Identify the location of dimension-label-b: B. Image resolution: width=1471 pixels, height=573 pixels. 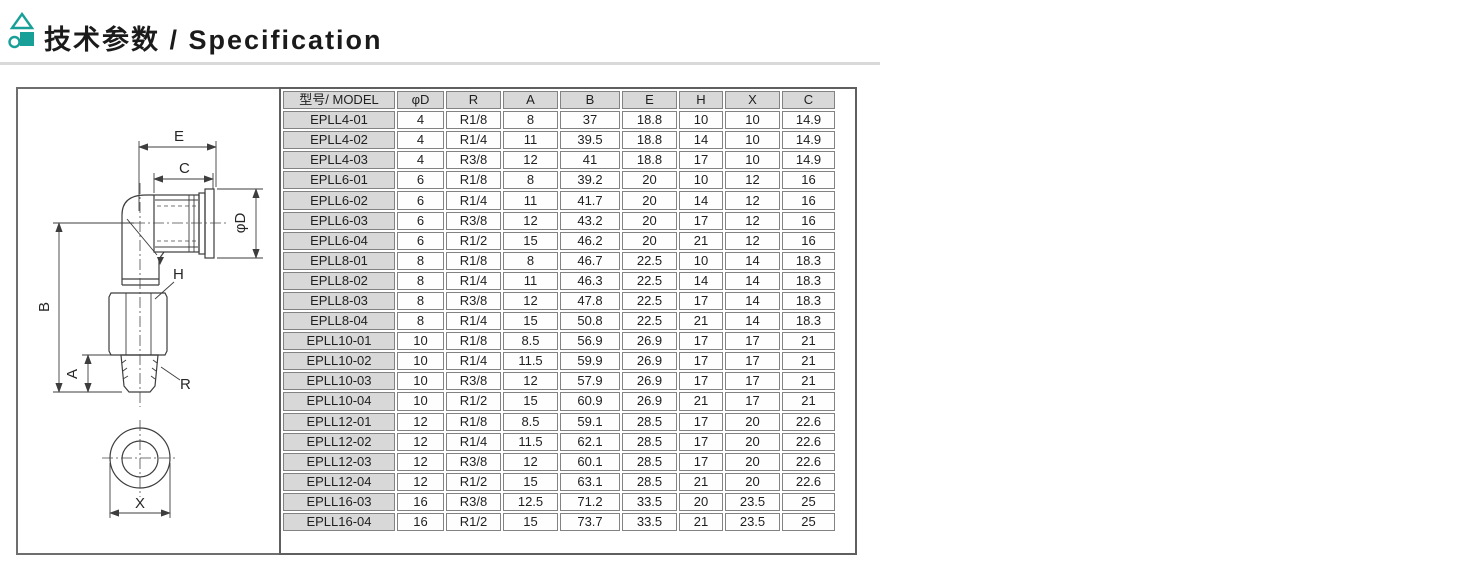
(44, 307).